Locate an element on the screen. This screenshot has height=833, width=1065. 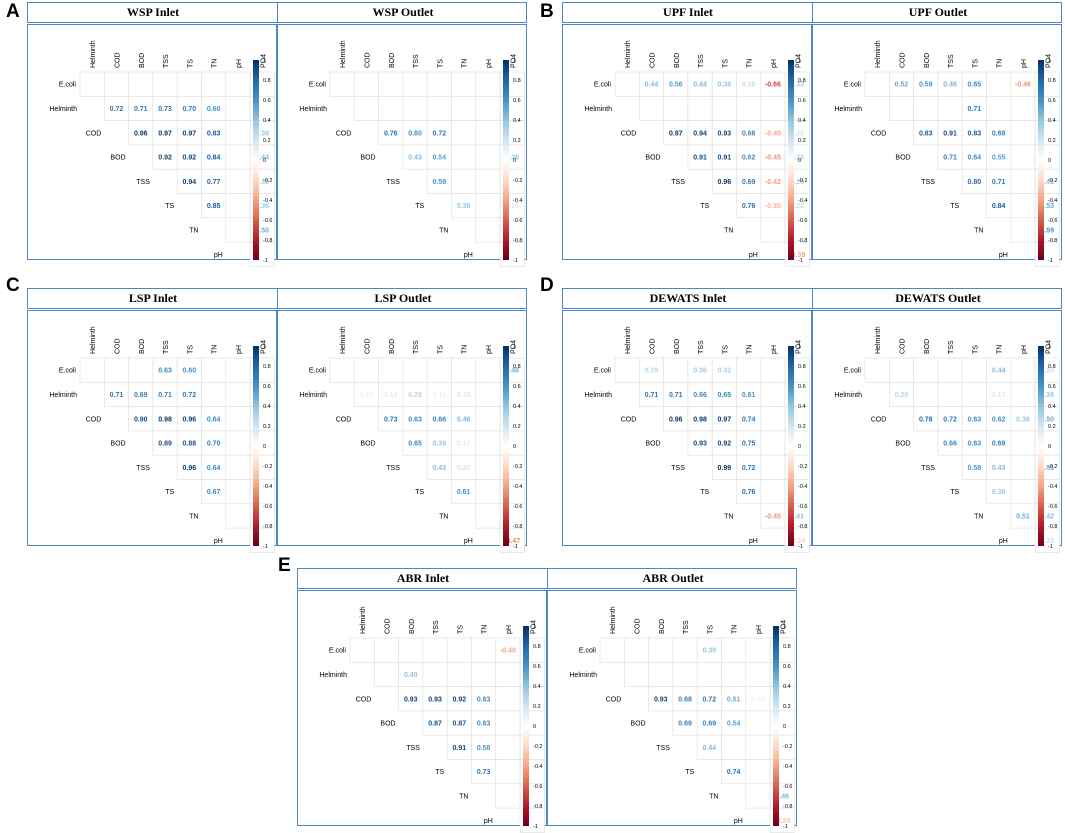
corr-value: 0.50 is located at coordinates (262, 230).